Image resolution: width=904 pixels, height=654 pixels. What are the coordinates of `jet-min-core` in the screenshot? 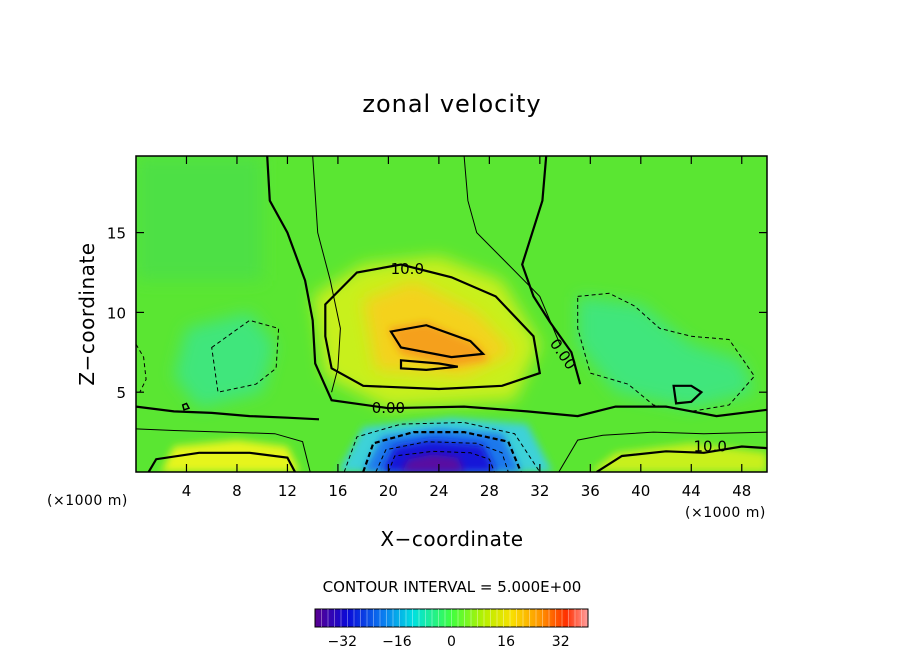 It's located at (433, 463).